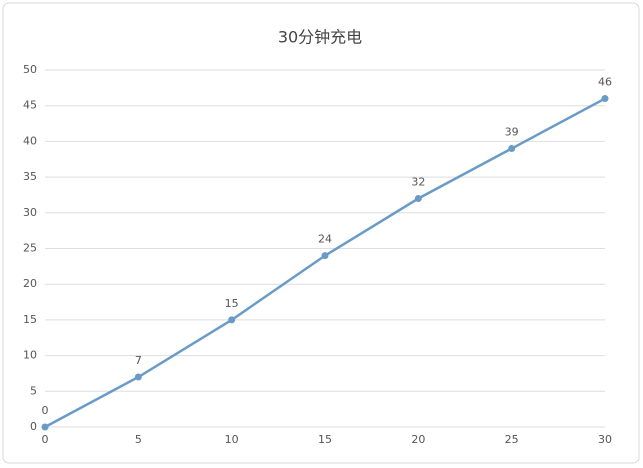  I want to click on y-tick-label: 0, so click(33, 426).